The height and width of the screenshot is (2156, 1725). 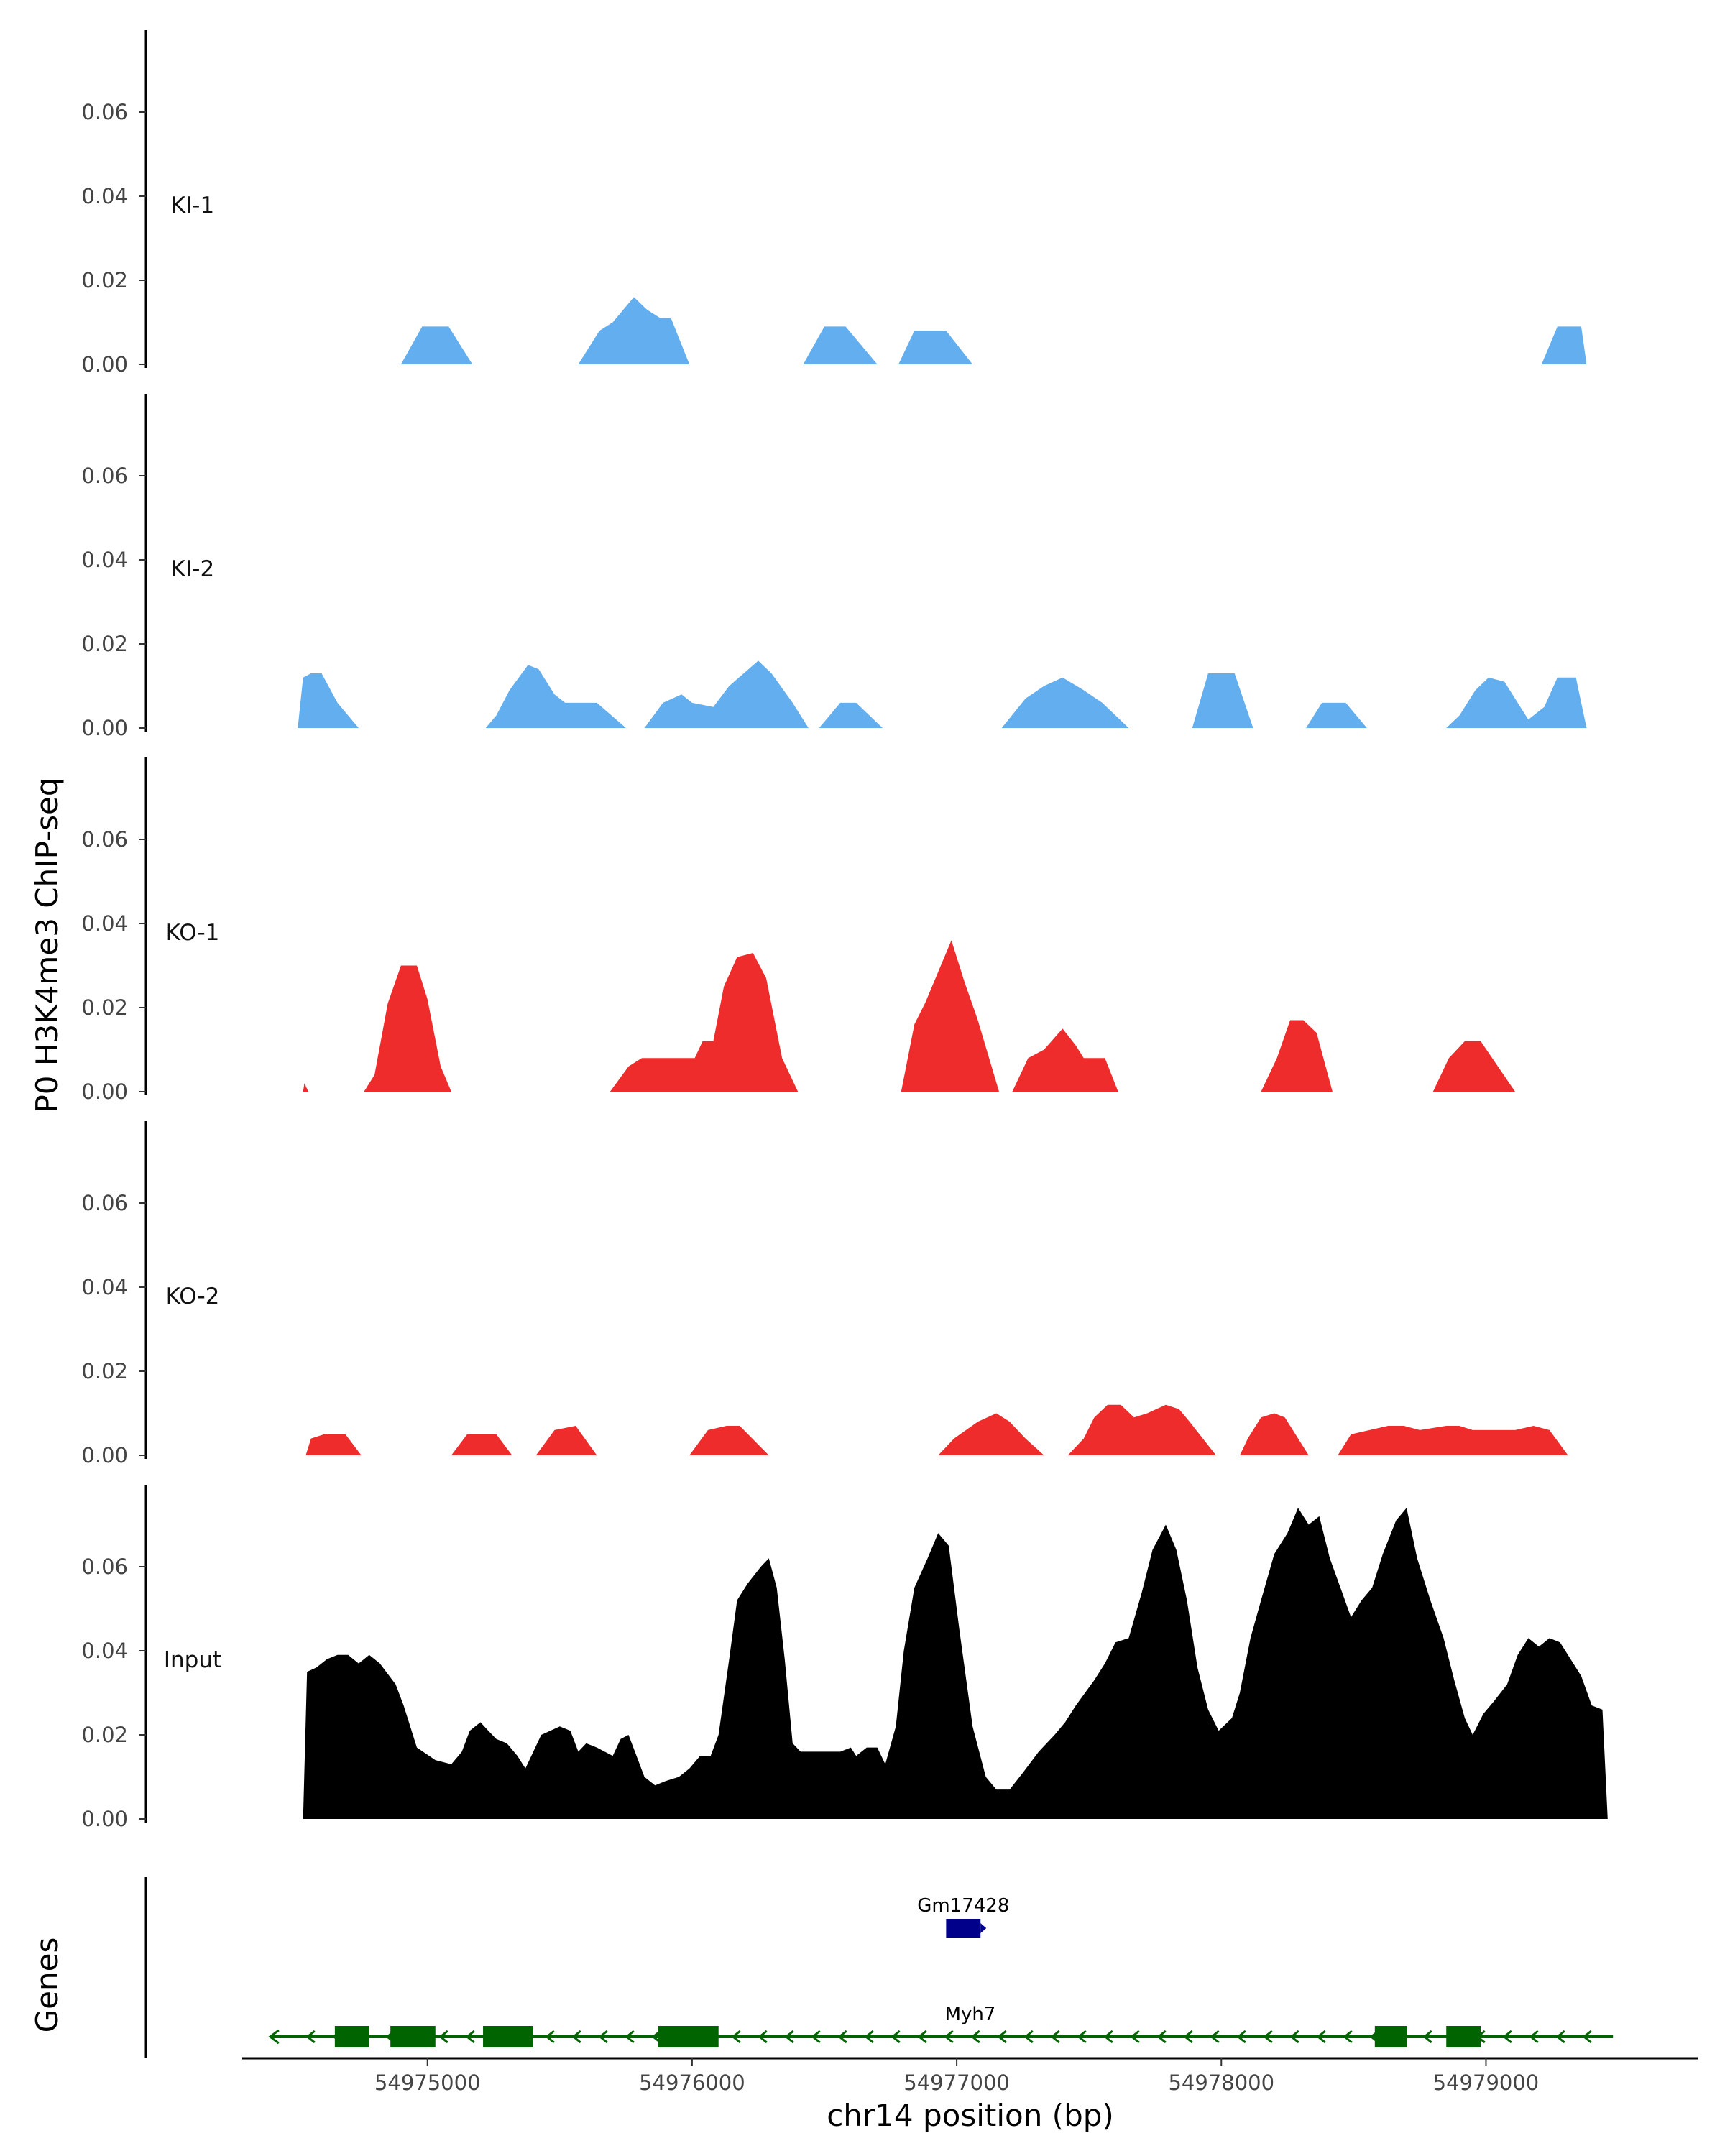 I want to click on track-panel-input: 0.00 0.02 0.04 0.06 Input, so click(x=844, y=1658).